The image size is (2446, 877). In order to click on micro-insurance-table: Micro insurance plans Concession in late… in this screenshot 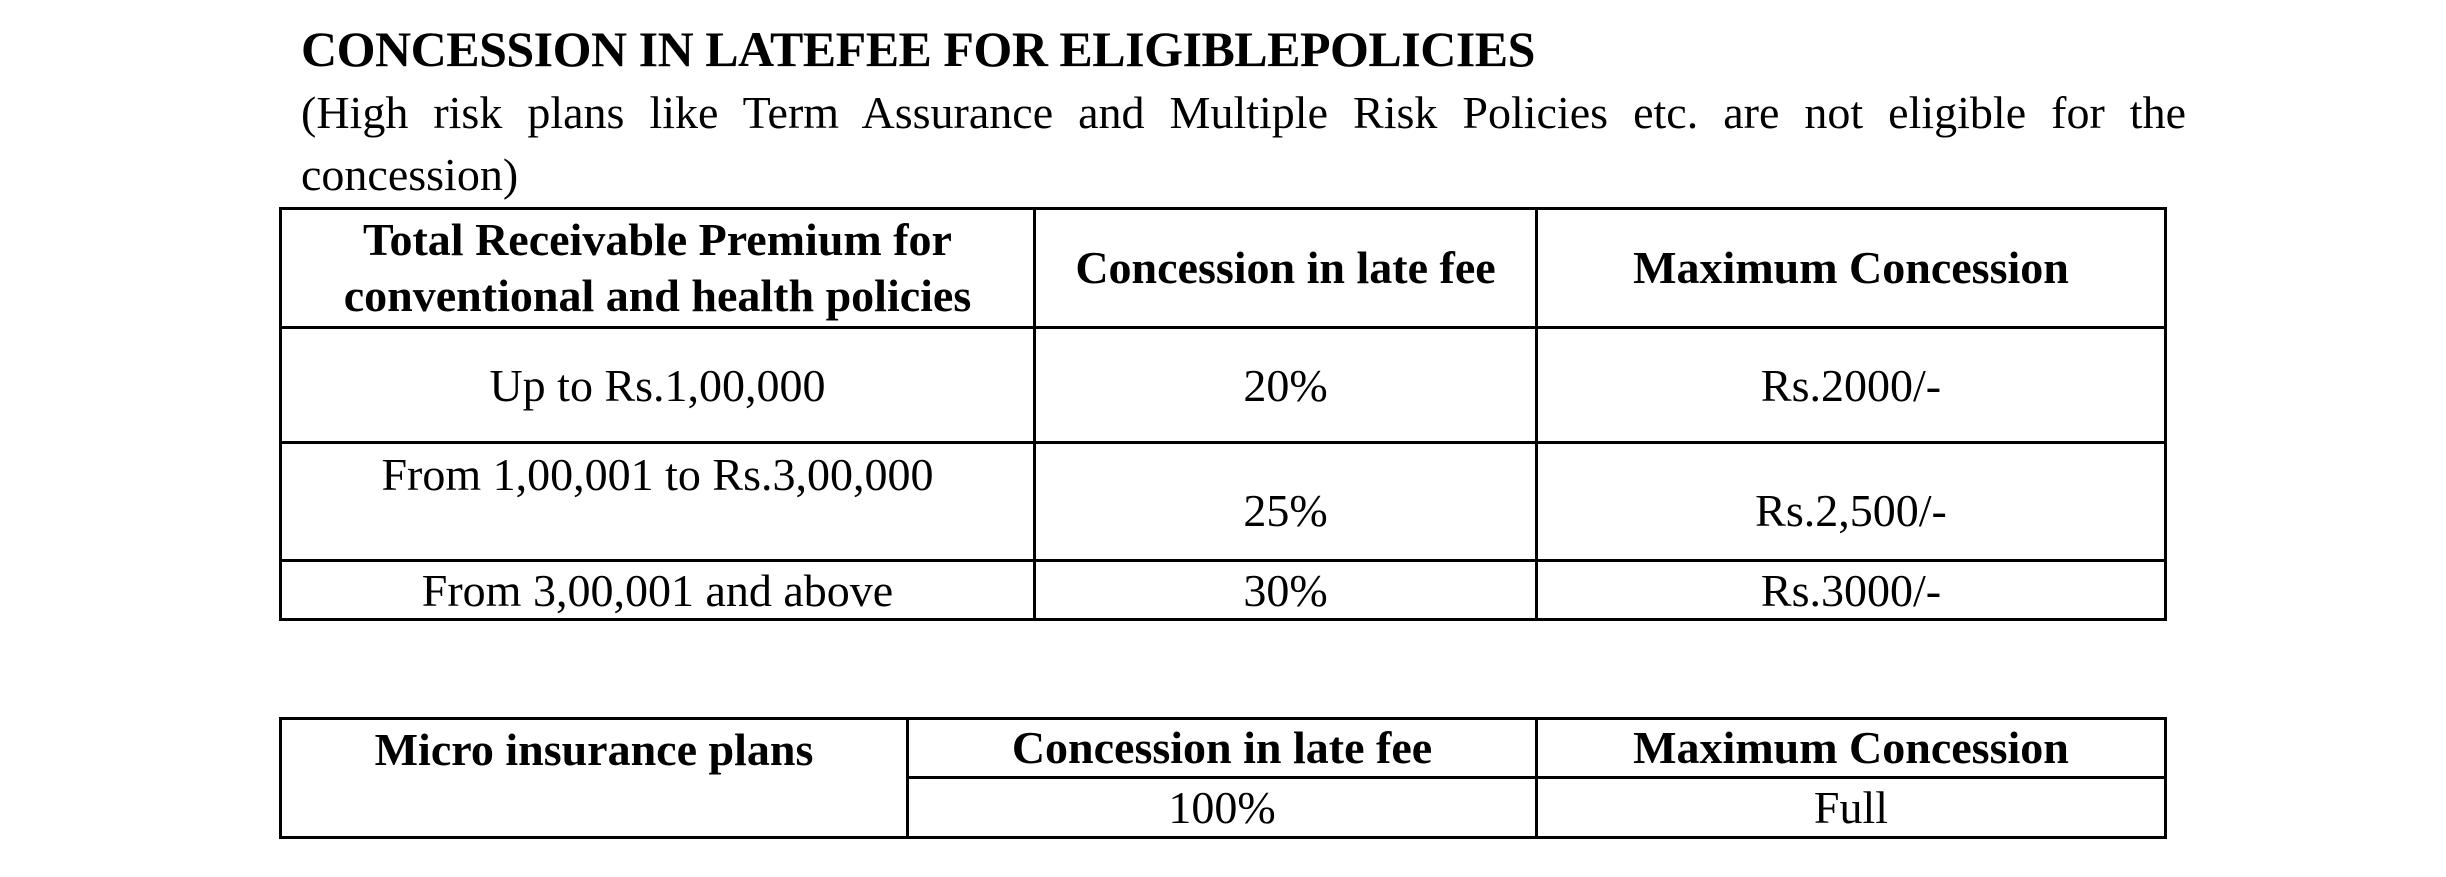, I will do `click(1223, 778)`.